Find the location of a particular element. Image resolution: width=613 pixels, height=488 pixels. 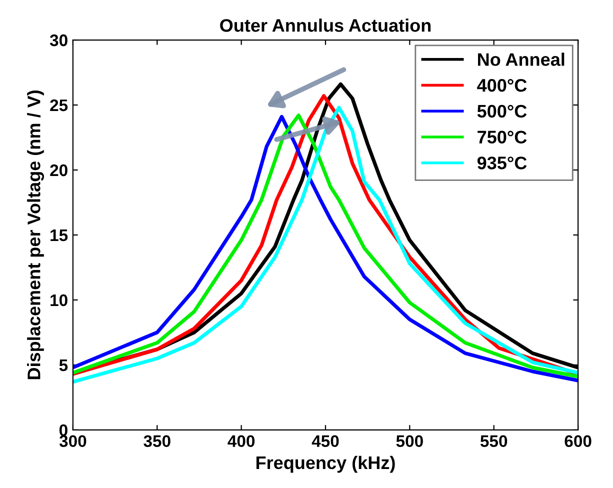

legend-label: 750°C is located at coordinates (502, 137).